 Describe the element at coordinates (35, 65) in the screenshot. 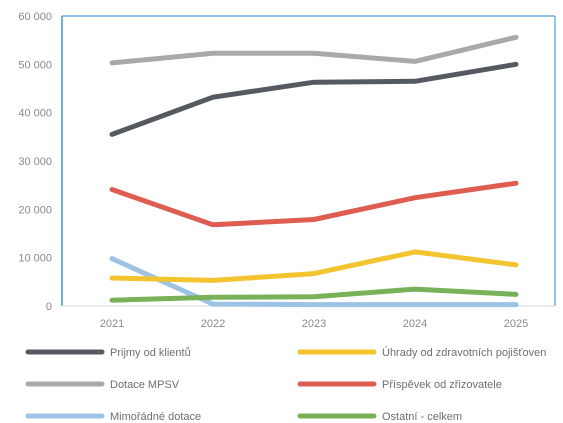

I see `y-tick-label: 50 000` at that location.